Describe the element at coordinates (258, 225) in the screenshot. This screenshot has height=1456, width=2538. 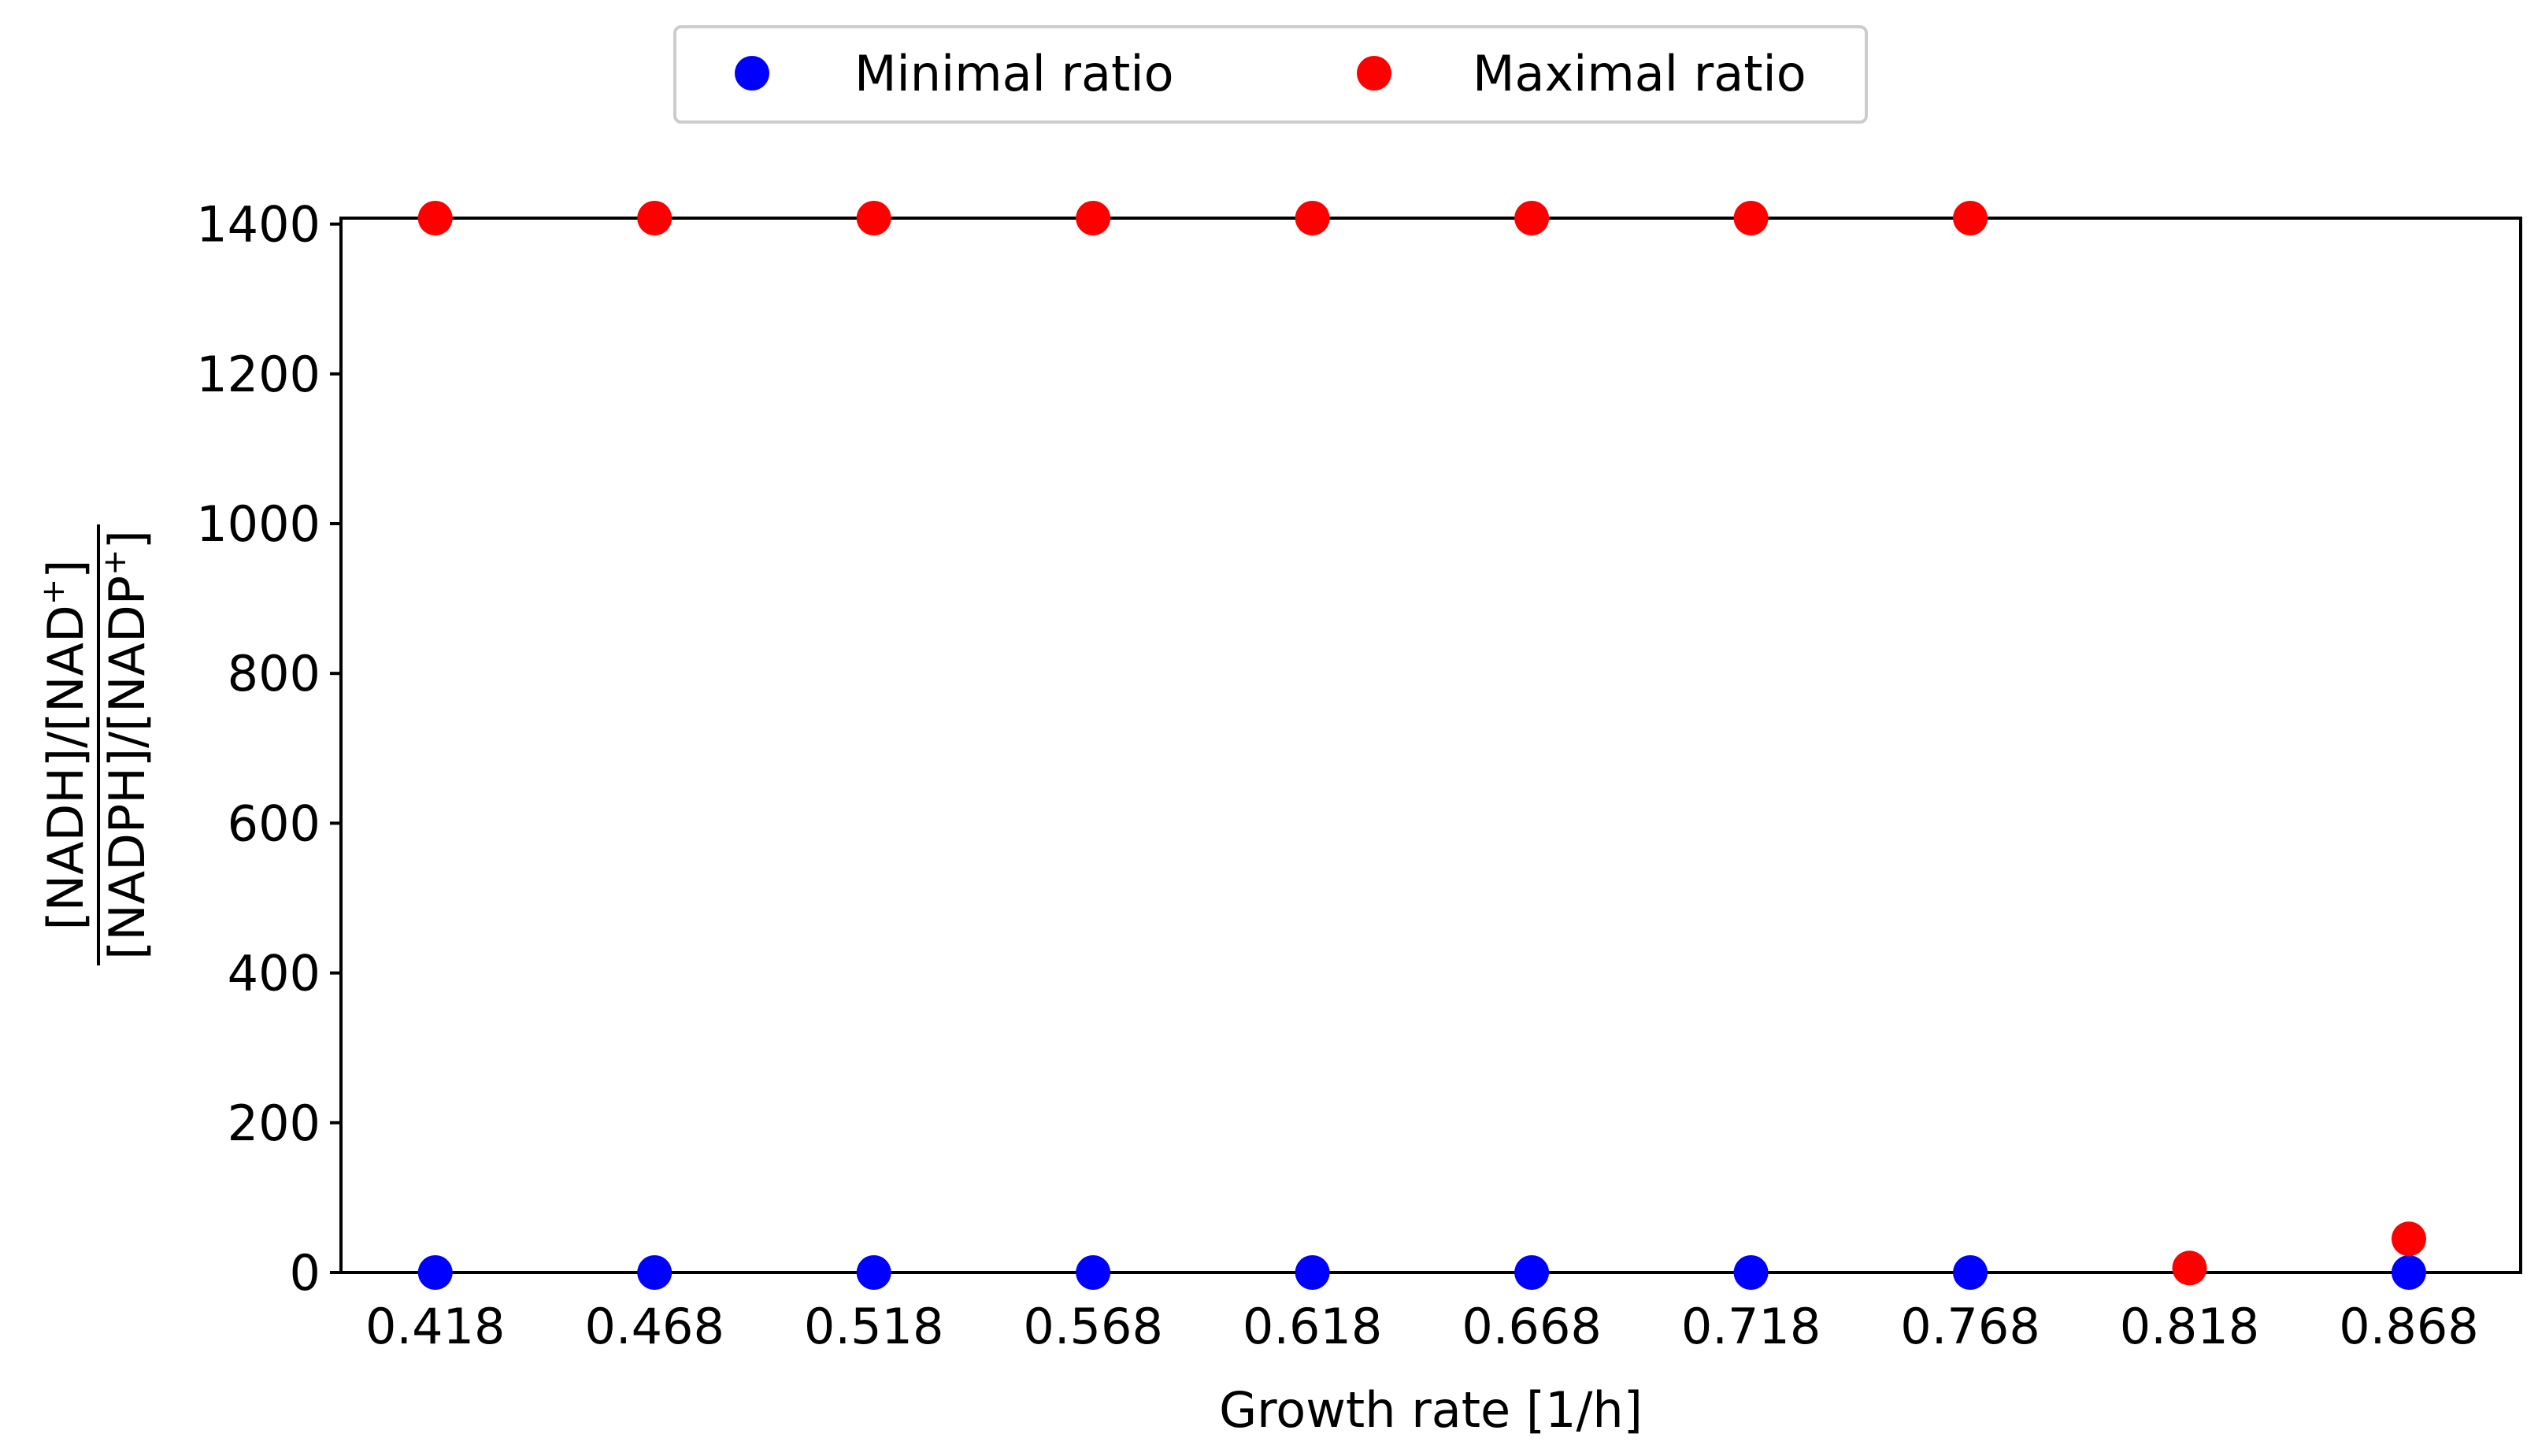
I see `y-tick-label: 1400` at that location.